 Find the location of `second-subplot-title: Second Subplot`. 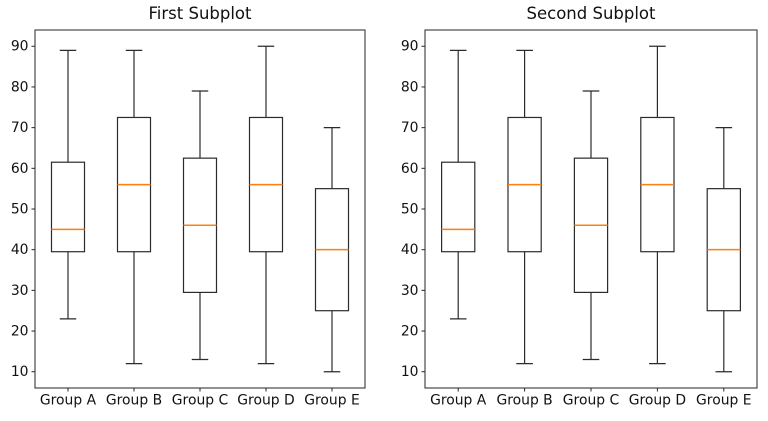

second-subplot-title: Second Subplot is located at coordinates (591, 13).